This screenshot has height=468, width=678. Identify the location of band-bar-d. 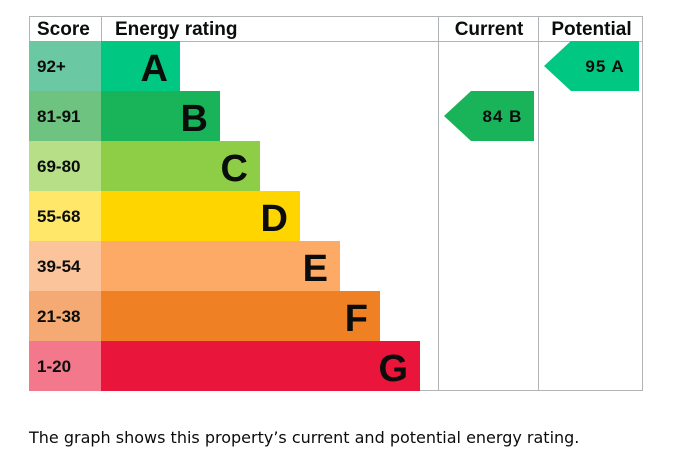
(200, 216).